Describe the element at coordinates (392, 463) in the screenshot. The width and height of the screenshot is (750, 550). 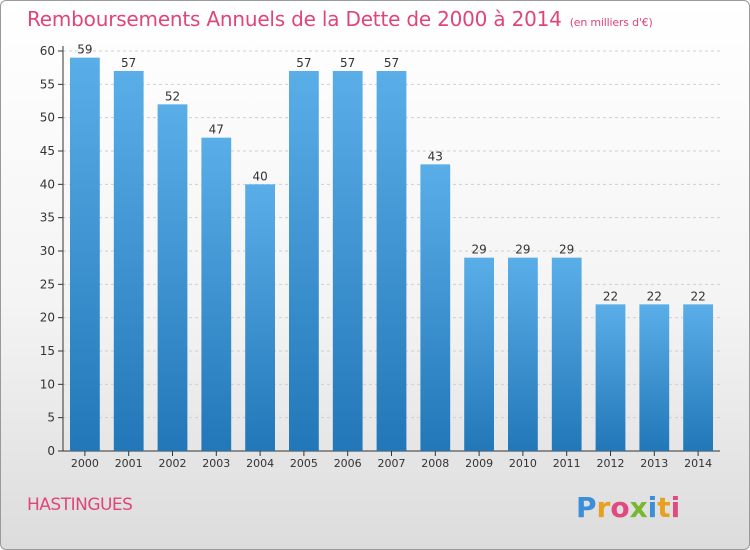
I see `x-tick-label: 2007` at that location.